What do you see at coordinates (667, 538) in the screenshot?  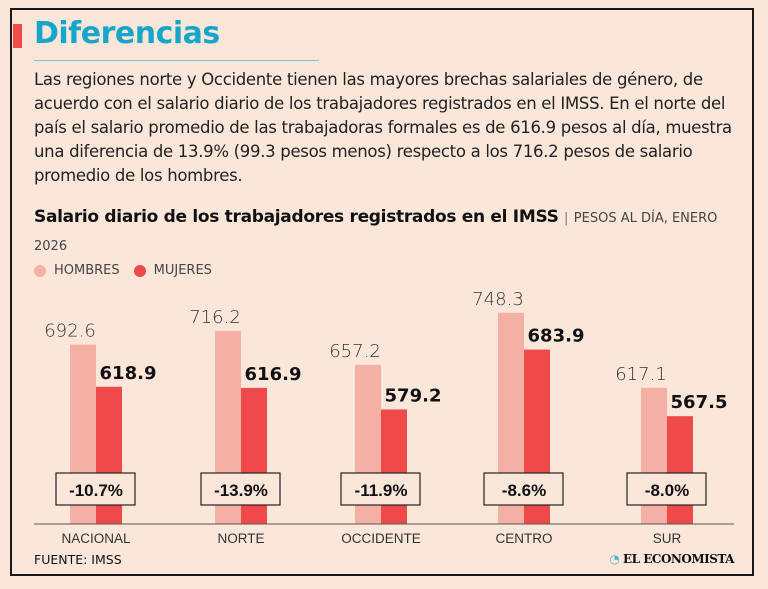 I see `x-tick-label: SUR` at bounding box center [667, 538].